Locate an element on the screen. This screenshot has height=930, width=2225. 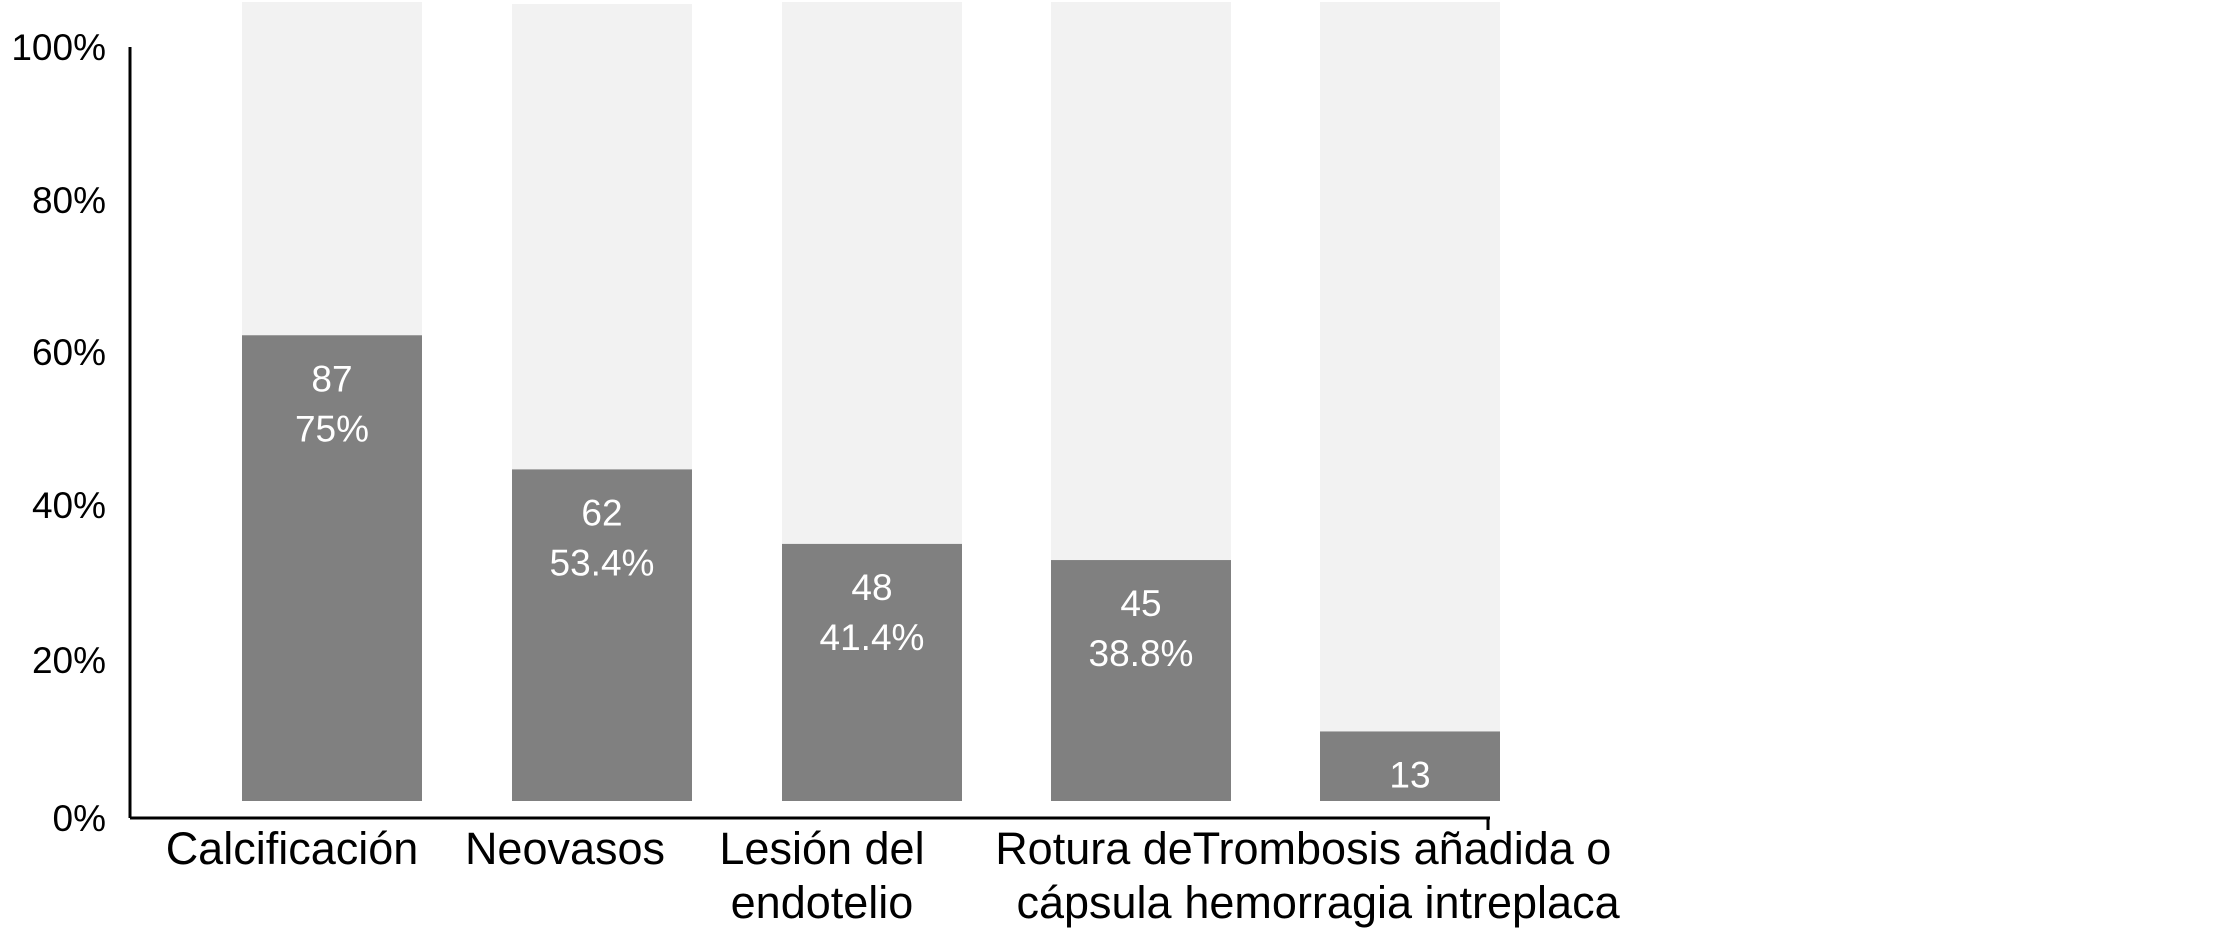
x-category-label-line: cápsula is located at coordinates (1094, 902).